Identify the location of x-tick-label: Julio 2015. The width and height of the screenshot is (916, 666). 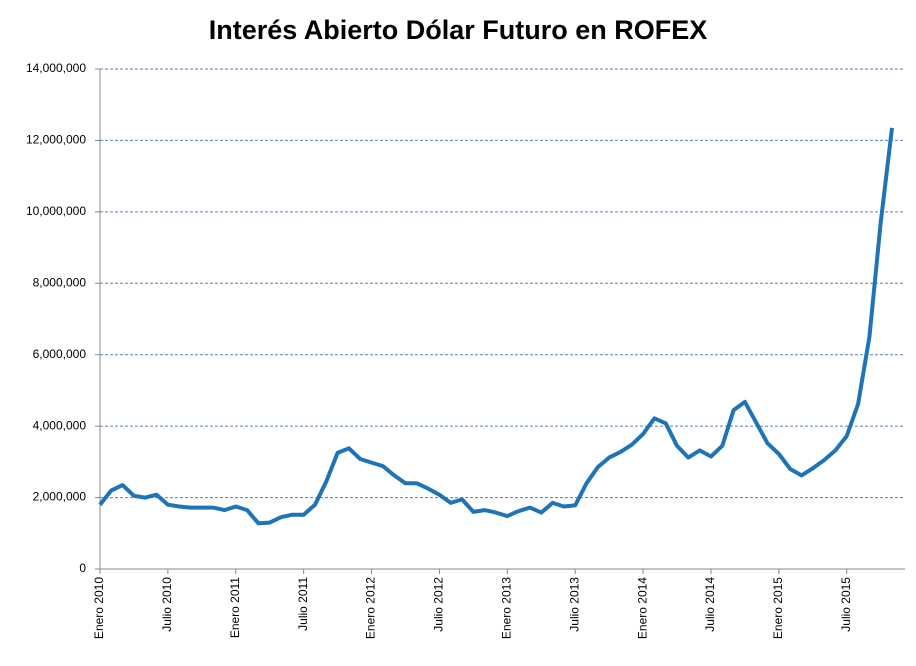
(846, 604).